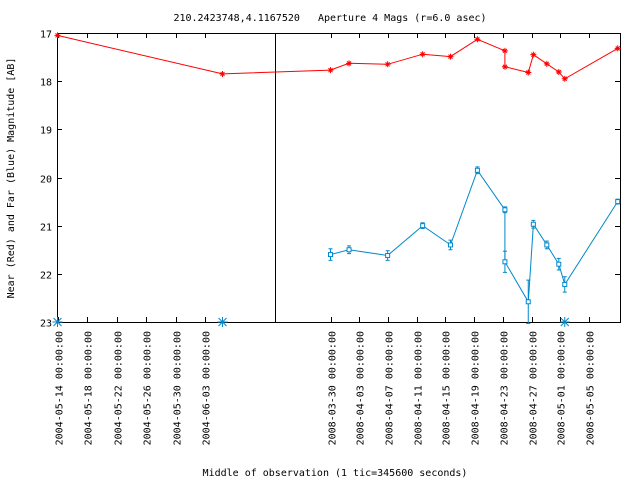  What do you see at coordinates (361, 388) in the screenshot?
I see `x-tick-label: 2008-04-03 00:00:00` at bounding box center [361, 388].